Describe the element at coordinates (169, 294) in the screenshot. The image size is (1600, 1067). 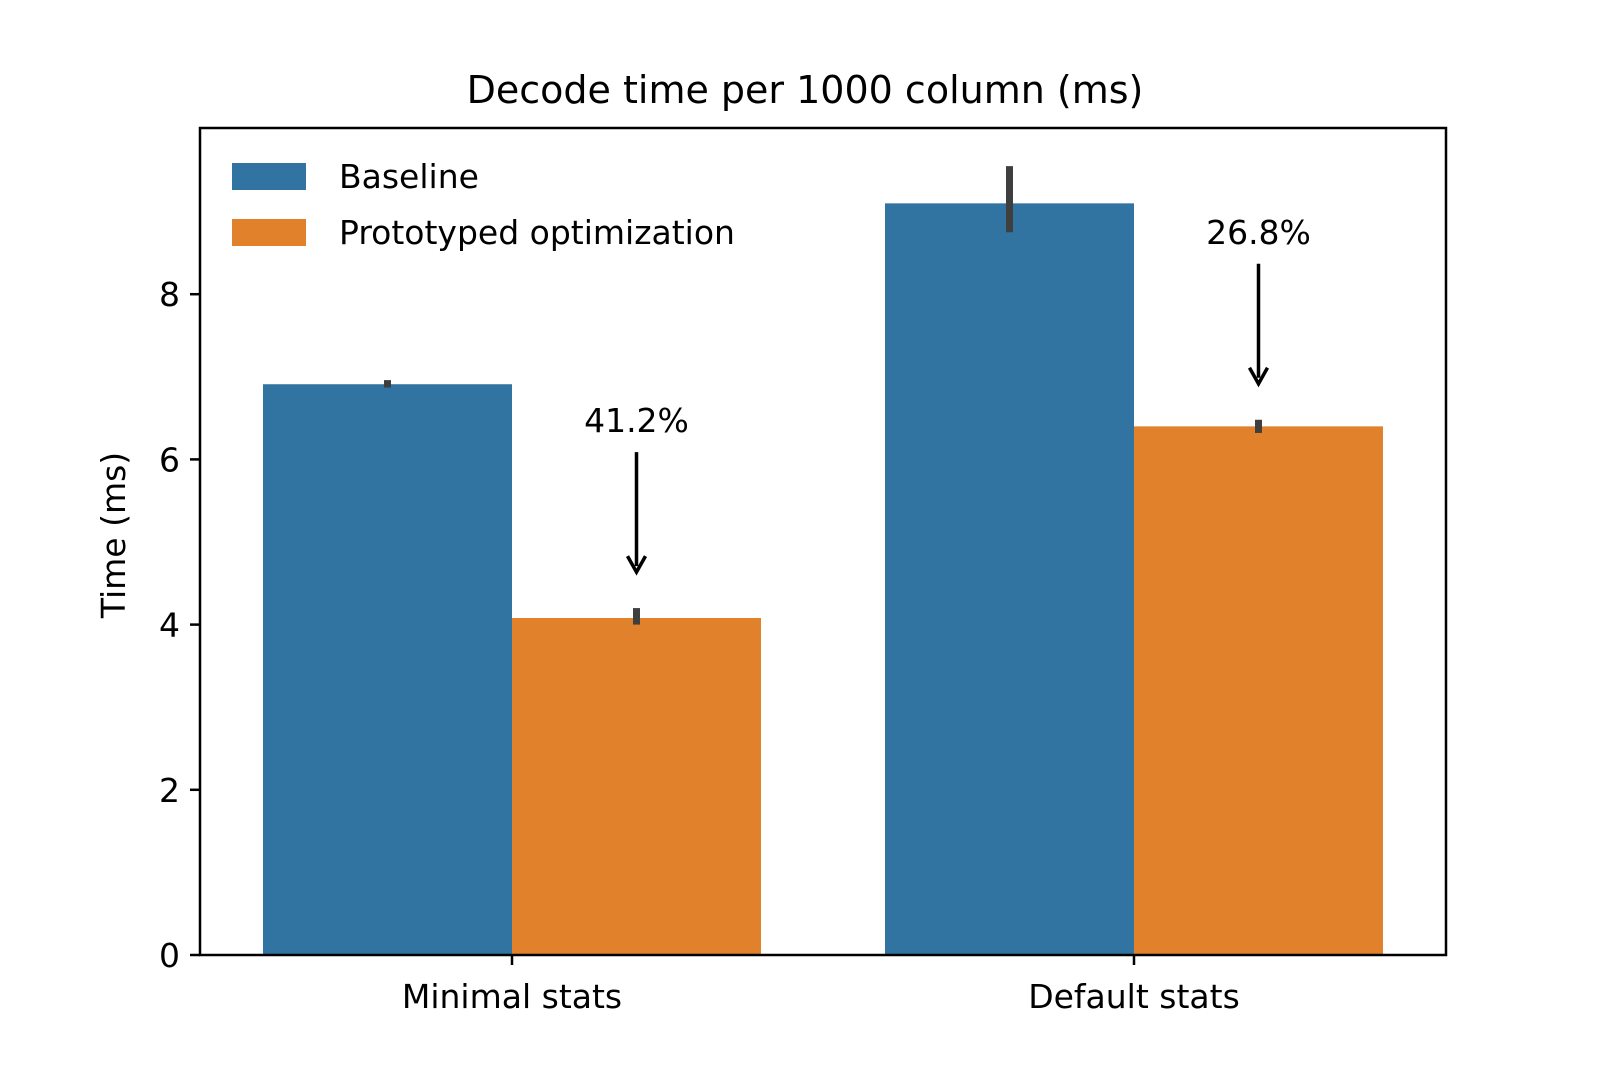
I see `y-tick-label-8: 8` at that location.